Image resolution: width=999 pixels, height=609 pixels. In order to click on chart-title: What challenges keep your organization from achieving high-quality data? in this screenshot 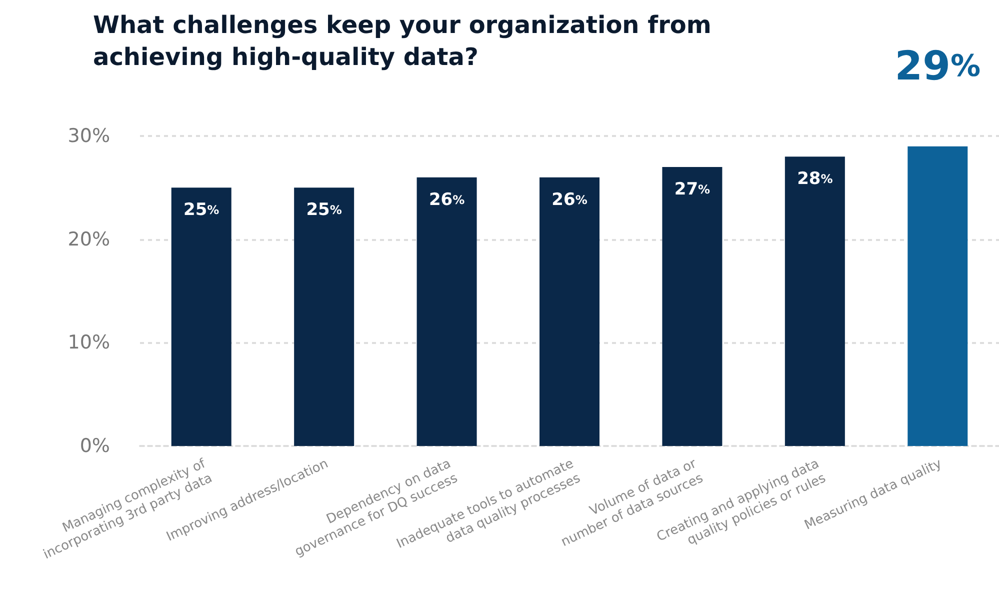, I will do `click(406, 41)`.